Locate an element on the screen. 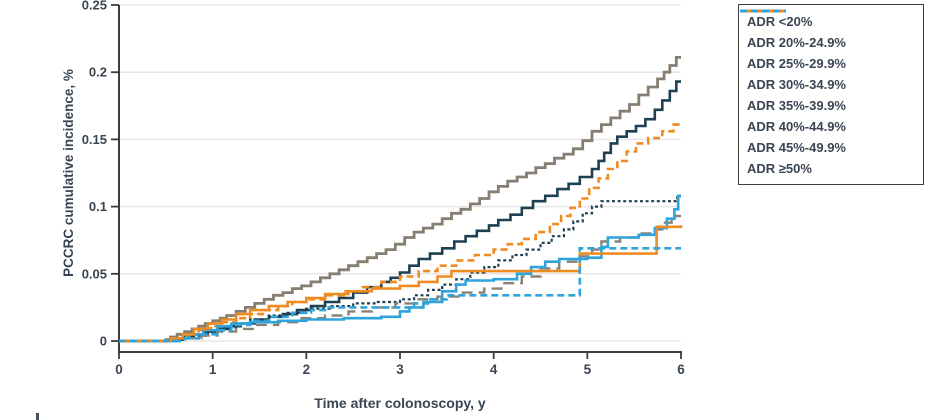 The height and width of the screenshot is (420, 944). legend-item: ADR 30%-34.9% is located at coordinates (831, 52).